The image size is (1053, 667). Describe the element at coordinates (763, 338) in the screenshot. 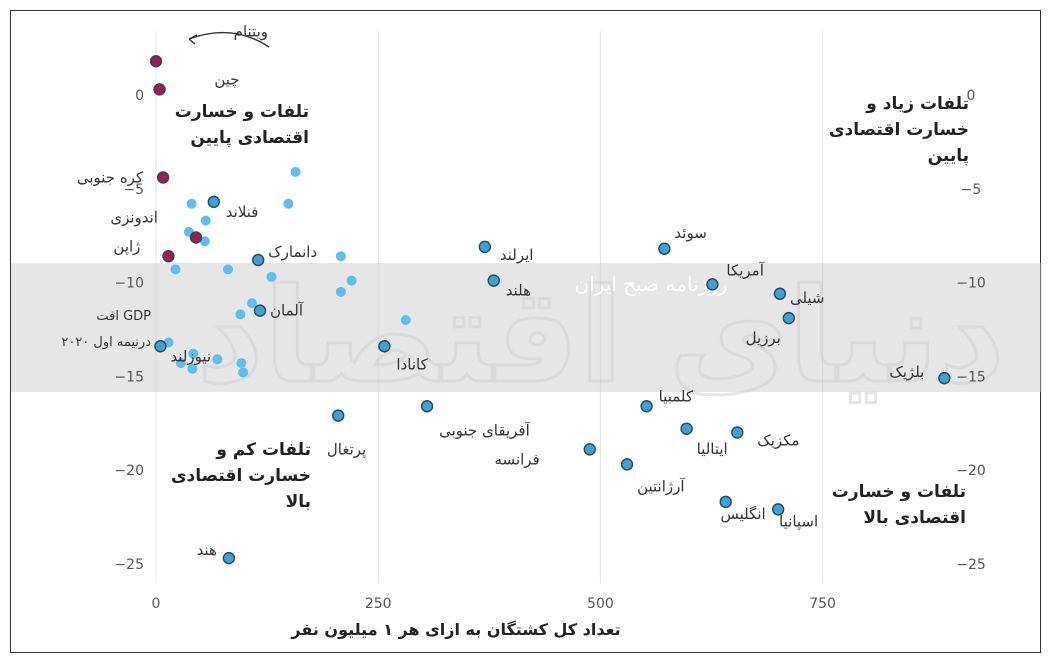

I see `label-برزیل: برزیل` at that location.